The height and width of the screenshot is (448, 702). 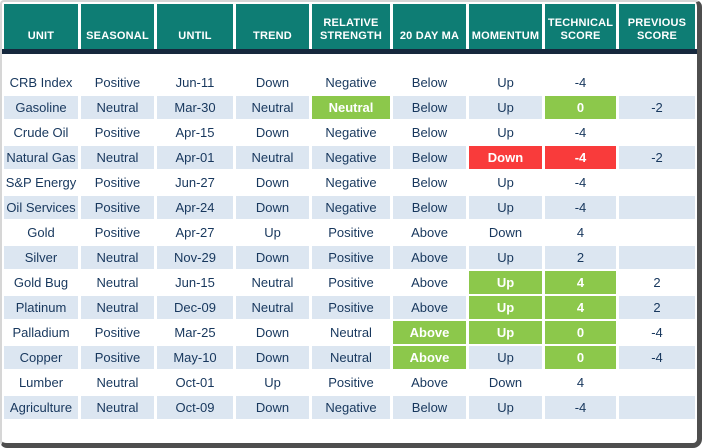 What do you see at coordinates (657, 282) in the screenshot?
I see `cell-previous-score: 2` at bounding box center [657, 282].